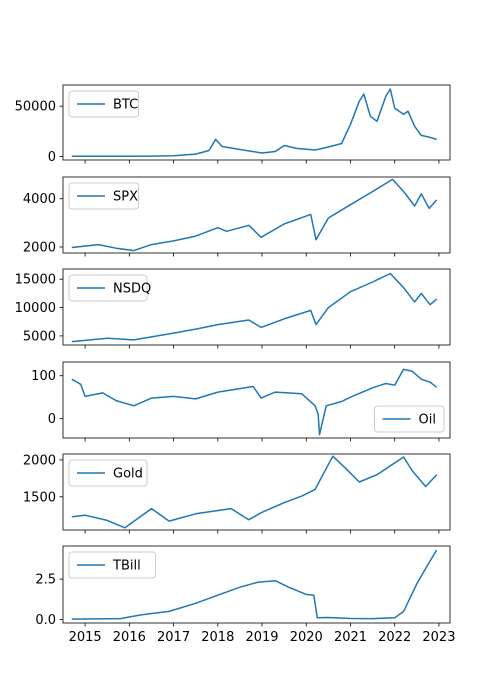  I want to click on x-tick-label: 2018, so click(217, 637).